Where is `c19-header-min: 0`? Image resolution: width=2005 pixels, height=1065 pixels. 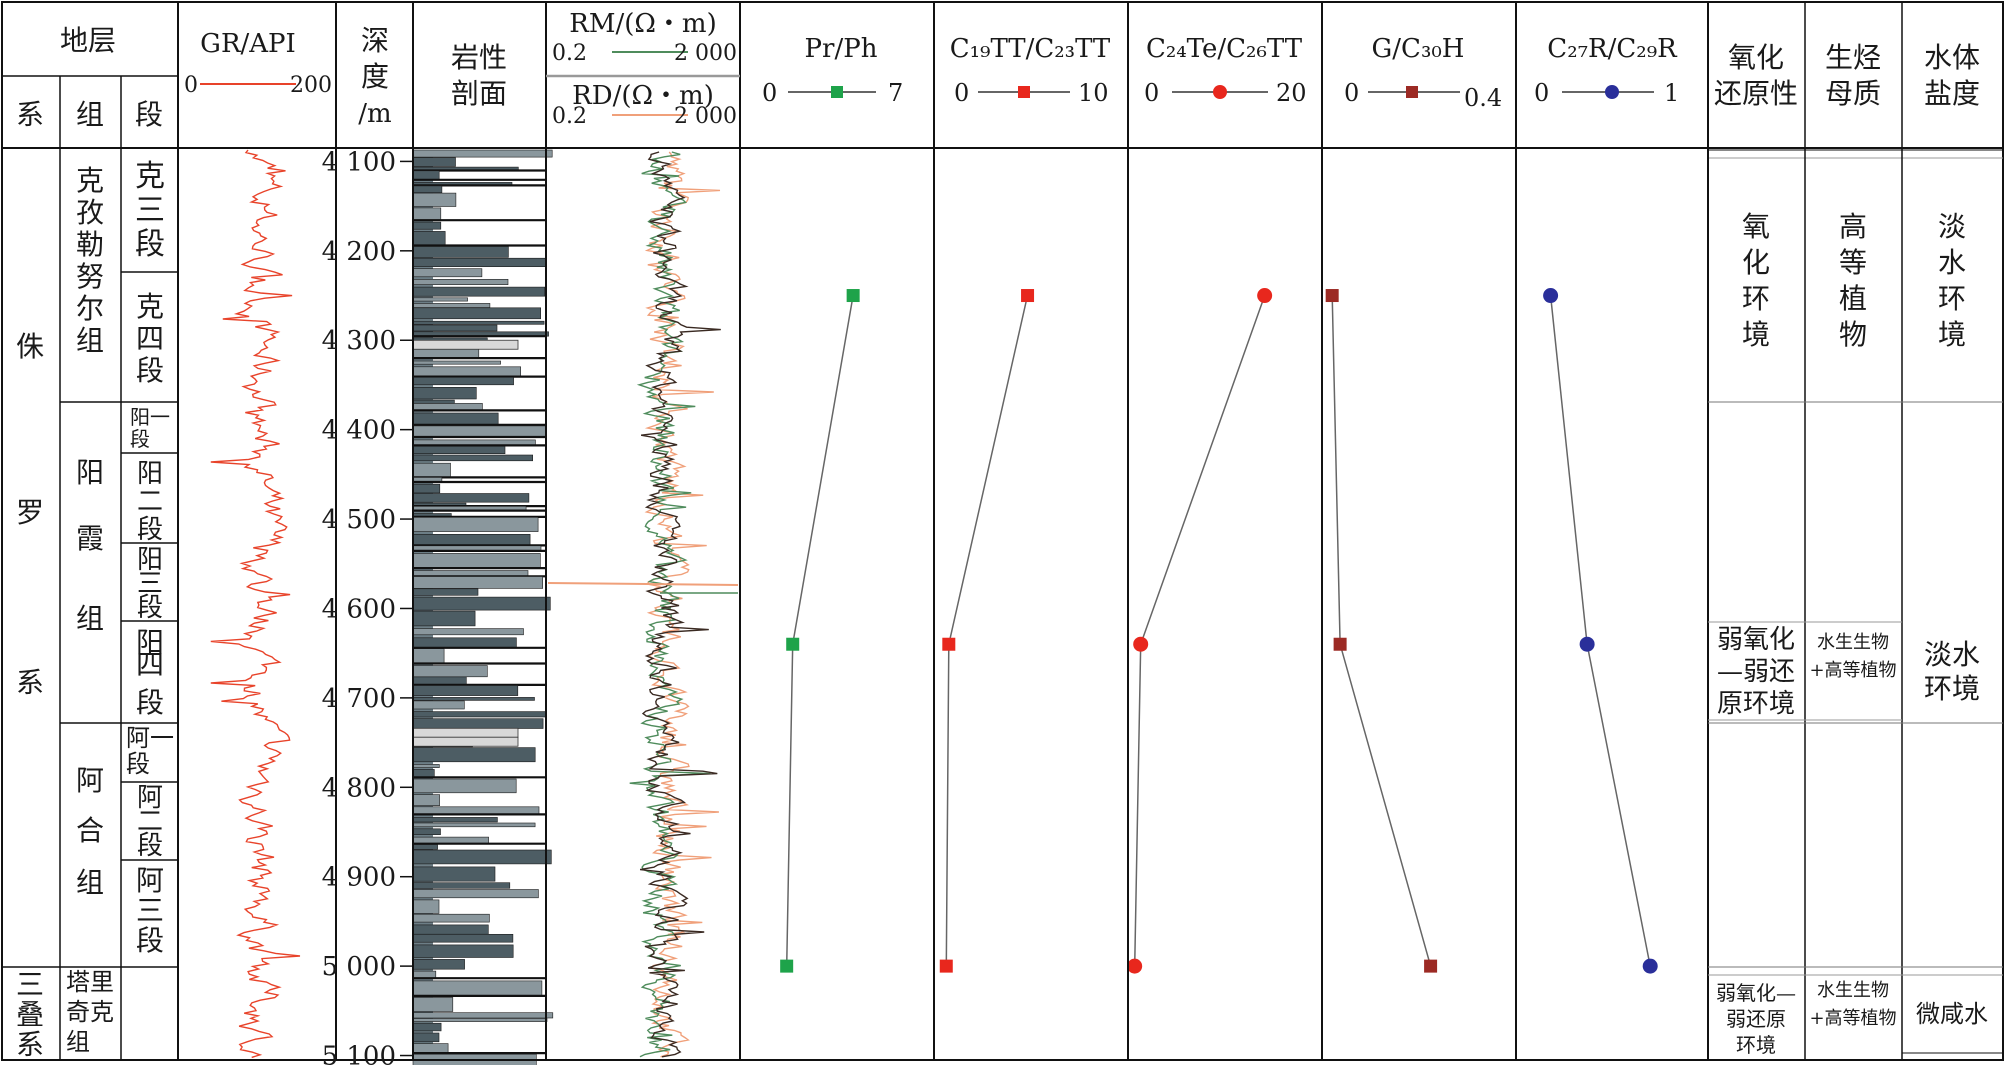
c19-header-min: 0 is located at coordinates (961, 93).